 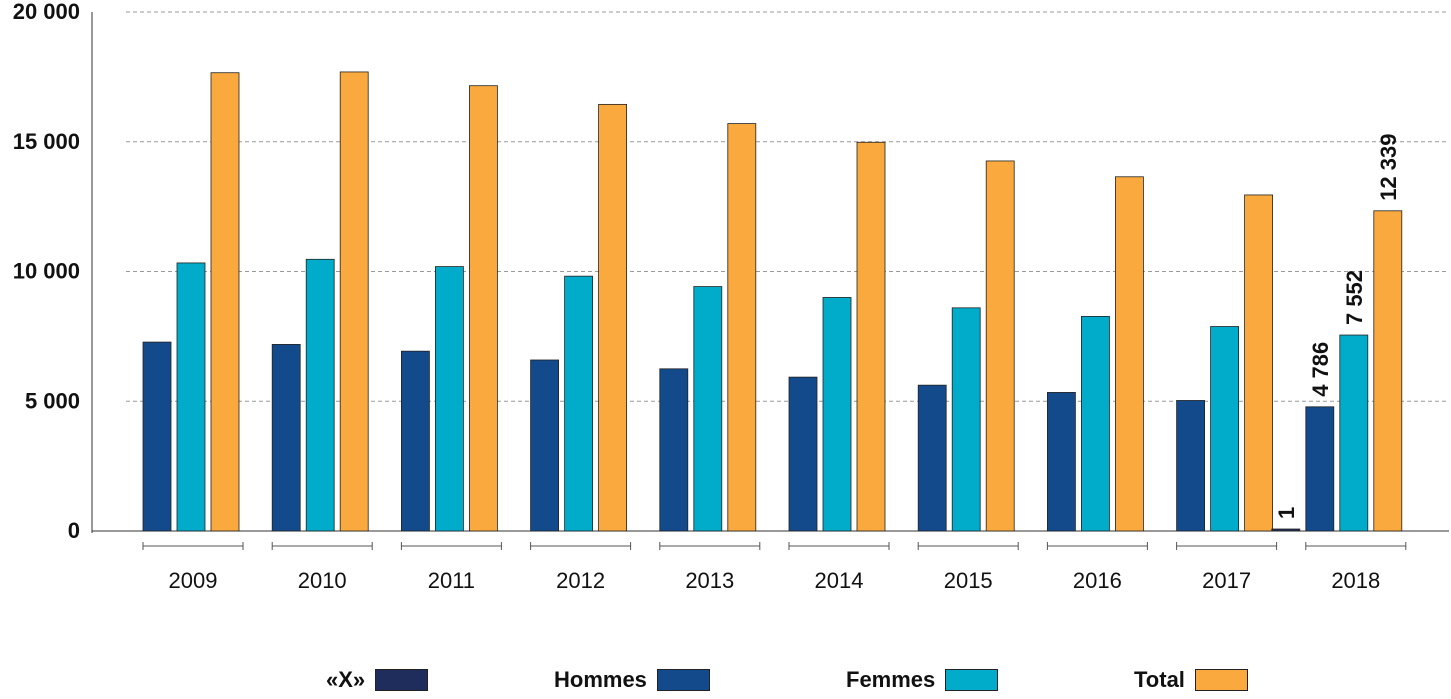 I want to click on x-tick-label: 2015, so click(x=968, y=580).